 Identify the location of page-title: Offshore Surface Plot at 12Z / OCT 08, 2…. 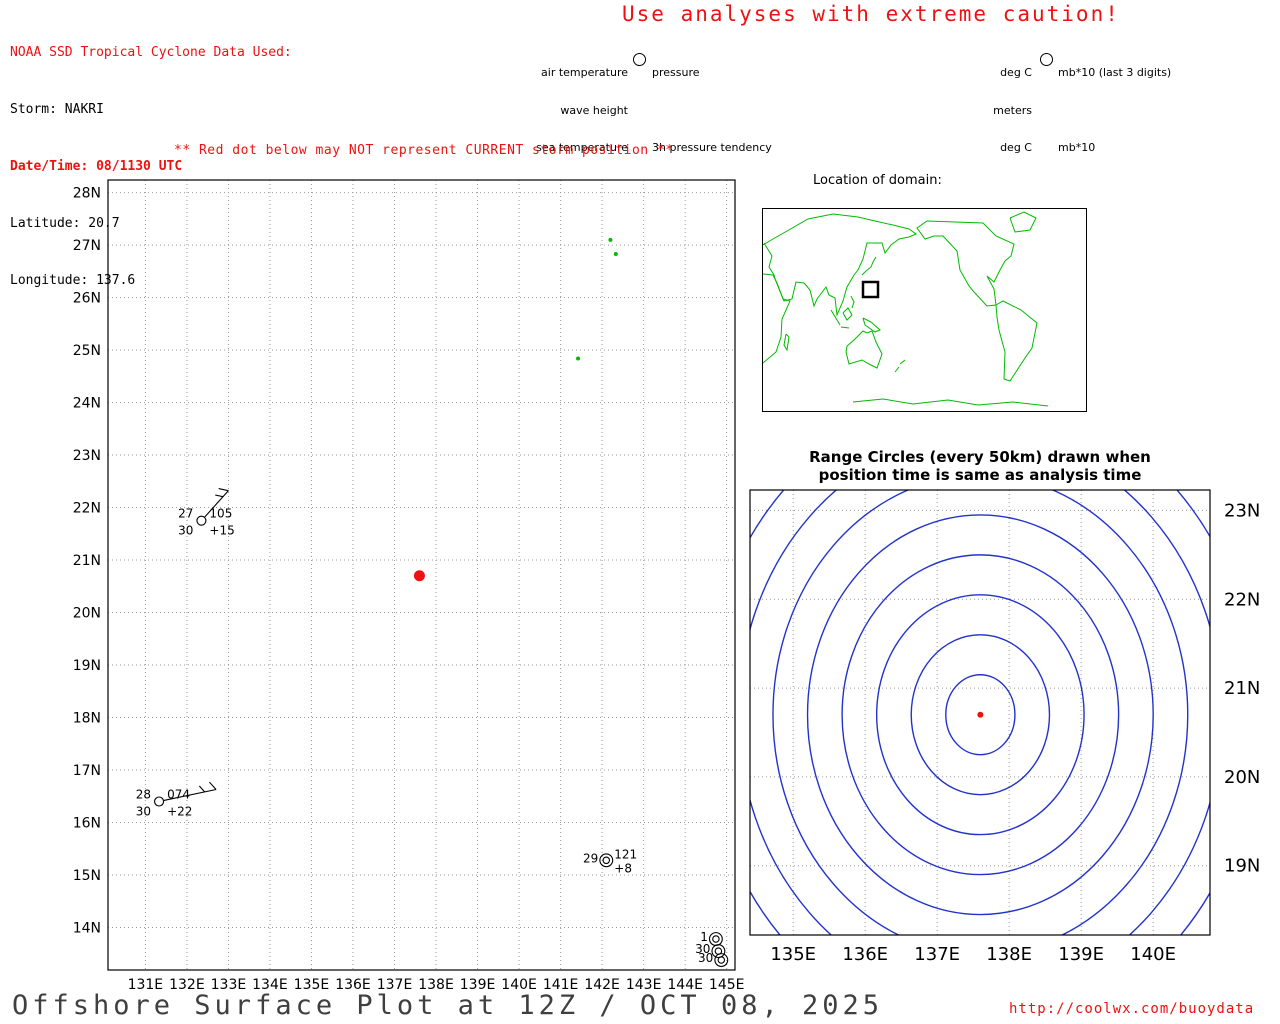
(447, 1005).